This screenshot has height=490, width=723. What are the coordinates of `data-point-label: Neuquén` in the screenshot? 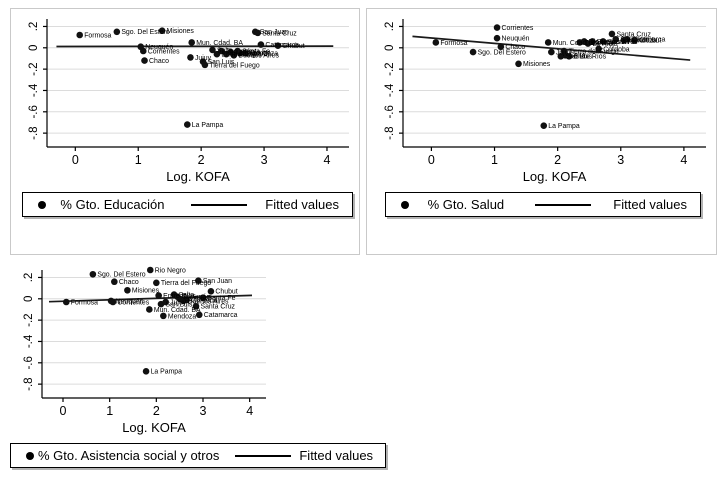 It's located at (159, 47).